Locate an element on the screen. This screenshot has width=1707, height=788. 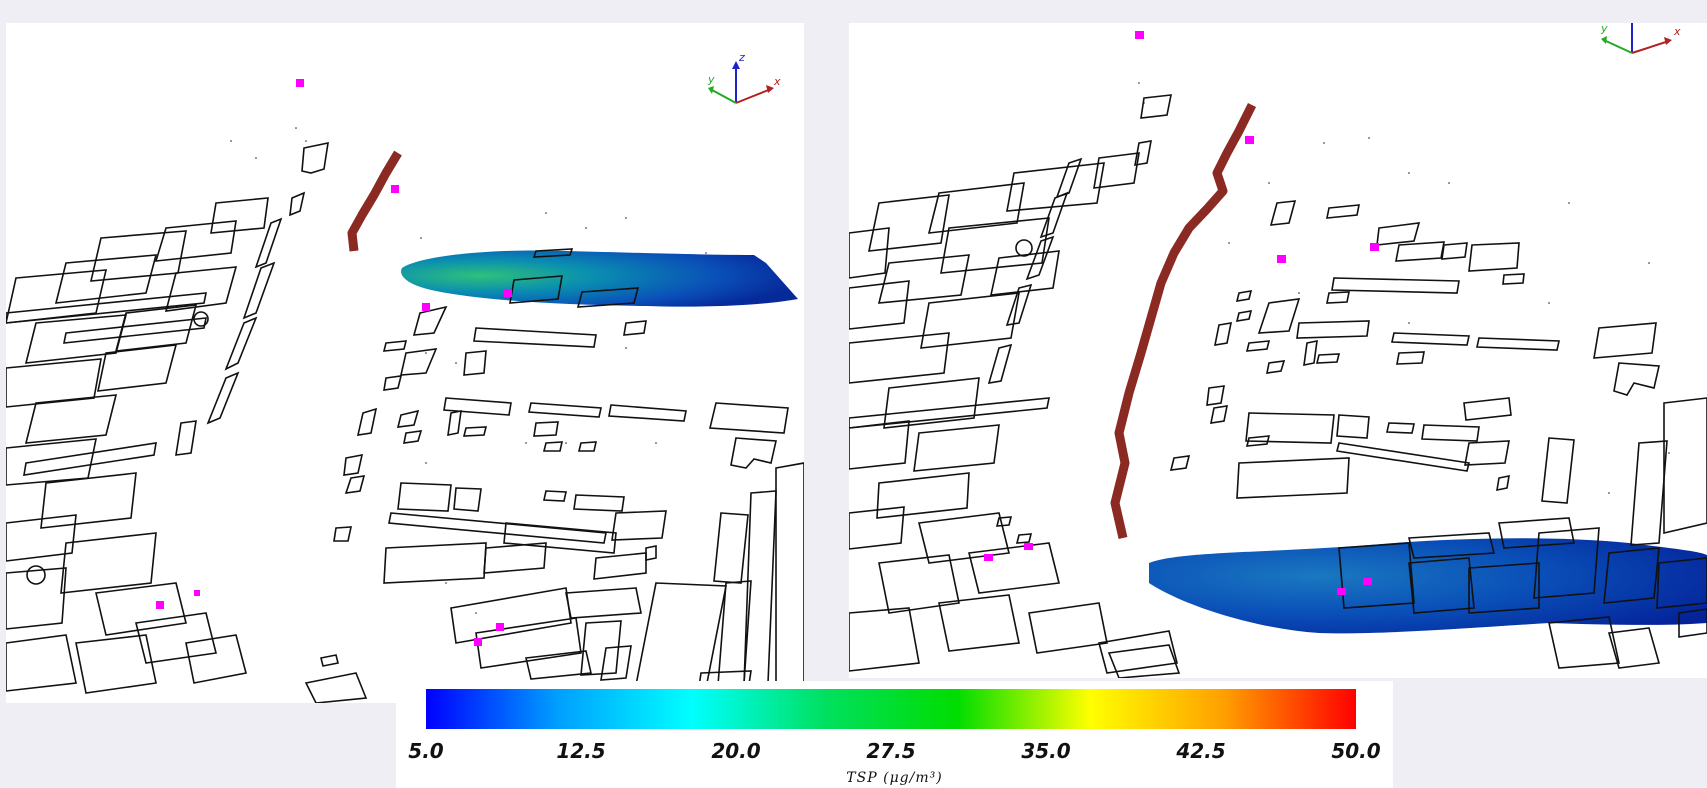
colorbar-tick-label: 12.5 is located at coordinates (581, 751).